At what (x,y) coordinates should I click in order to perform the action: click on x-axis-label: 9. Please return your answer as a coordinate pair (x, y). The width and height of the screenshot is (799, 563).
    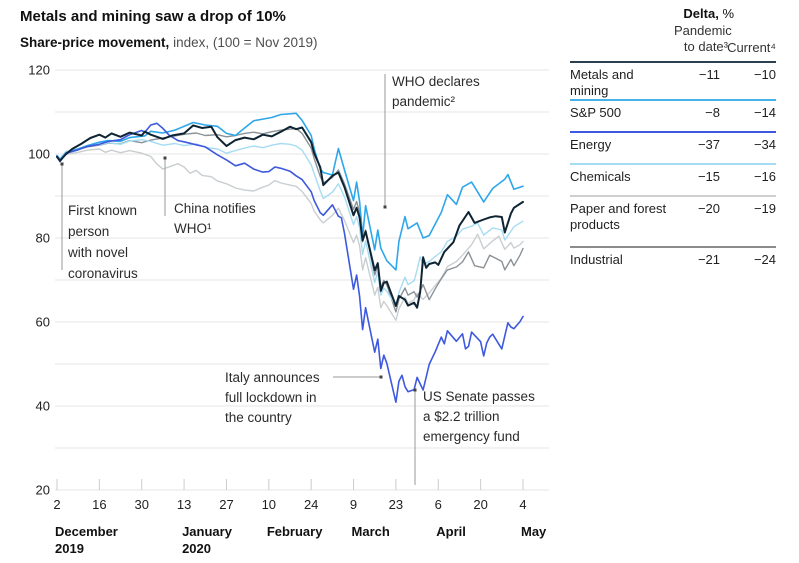
    Looking at the image, I should click on (353, 504).